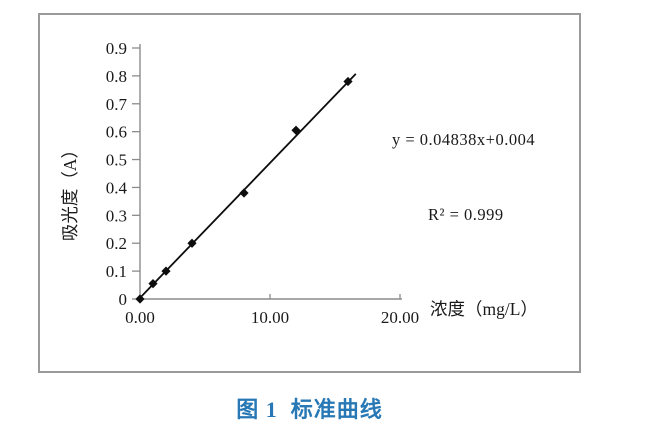 Image resolution: width=657 pixels, height=433 pixels. Describe the element at coordinates (116, 271) in the screenshot. I see `y-tick-label: 0.1` at that location.